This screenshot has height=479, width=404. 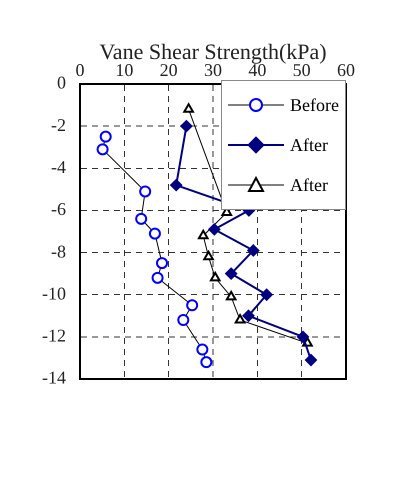 I want to click on x-tick-label: 20, so click(x=169, y=70).